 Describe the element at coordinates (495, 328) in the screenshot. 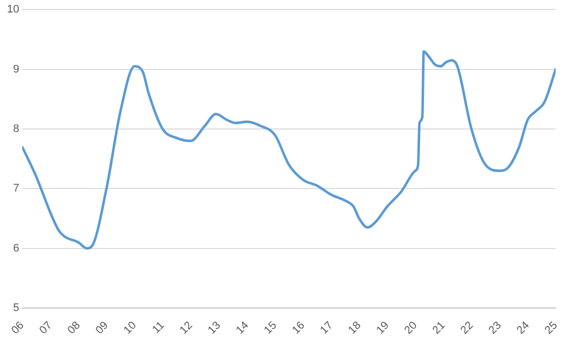

I see `x-tick-label: 23` at that location.